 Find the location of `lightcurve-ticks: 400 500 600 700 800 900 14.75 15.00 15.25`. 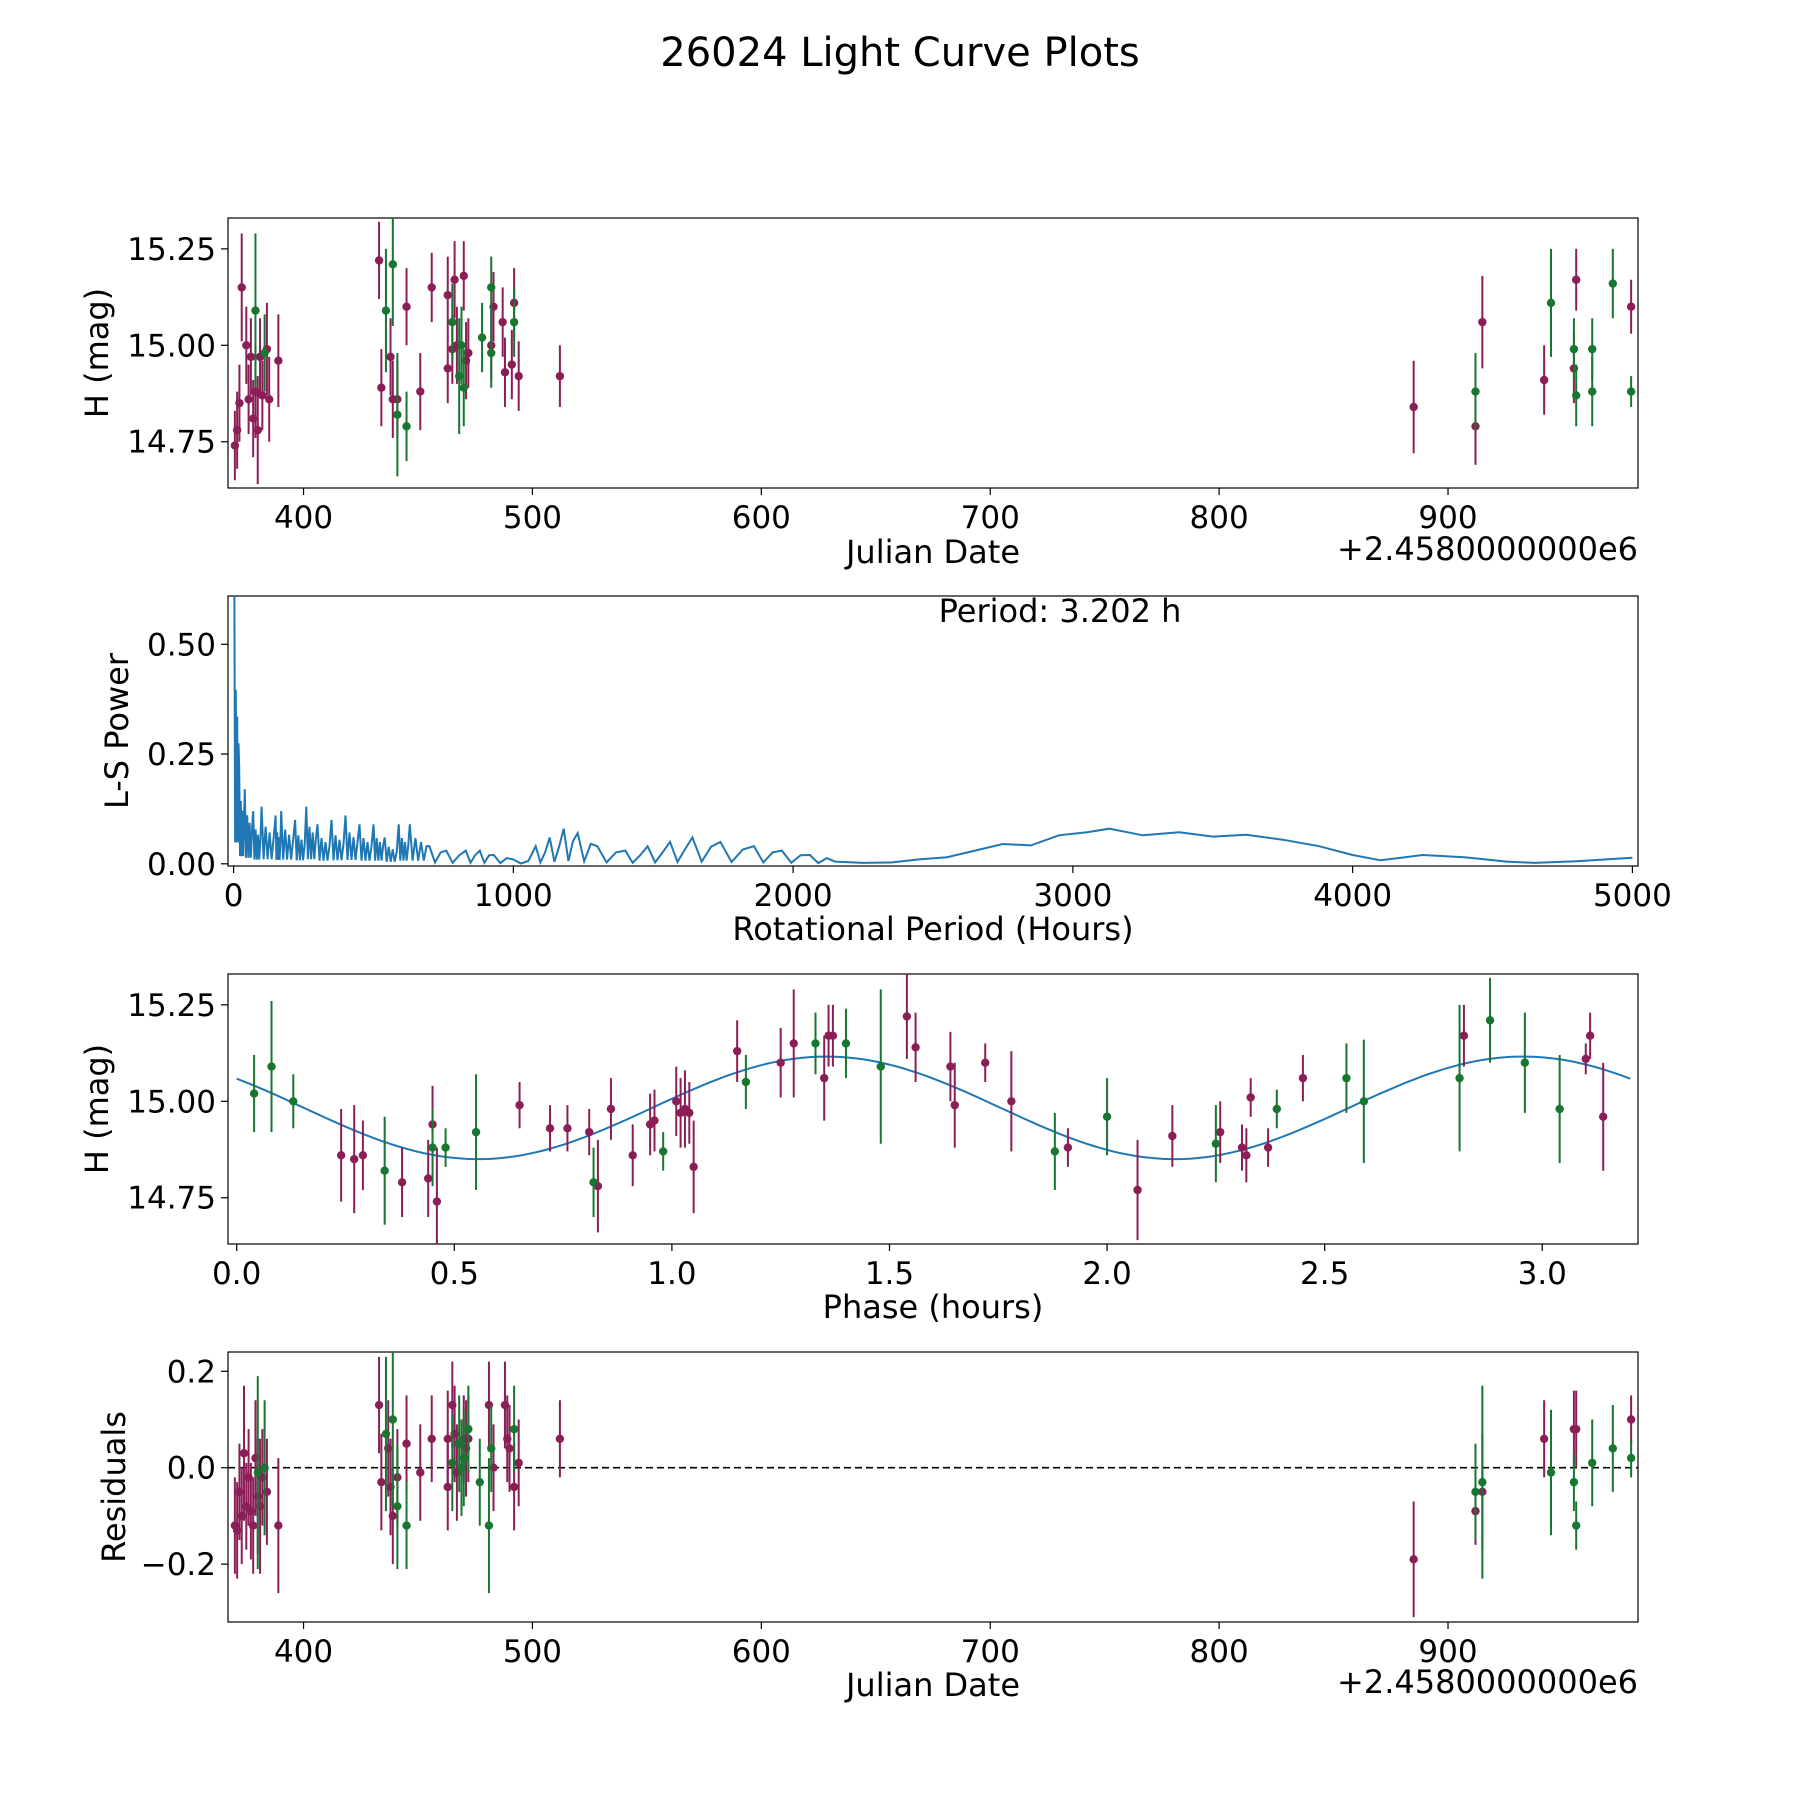

lightcurve-ticks: 400 500 600 700 800 900 14.75 15.00 15.25 is located at coordinates (802, 384).